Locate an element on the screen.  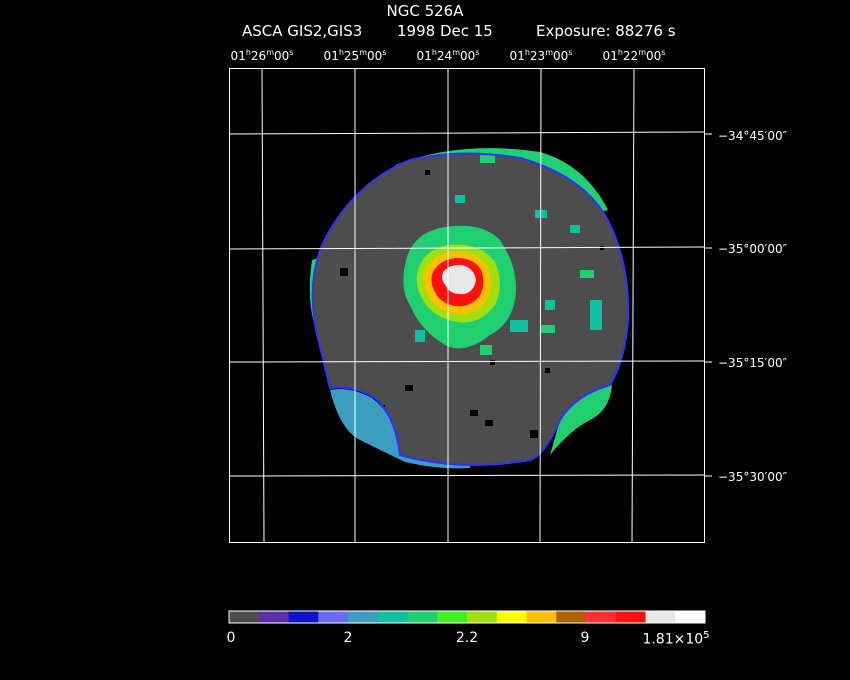
dec-tick-label: −34°45′00″ is located at coordinates (753, 136).